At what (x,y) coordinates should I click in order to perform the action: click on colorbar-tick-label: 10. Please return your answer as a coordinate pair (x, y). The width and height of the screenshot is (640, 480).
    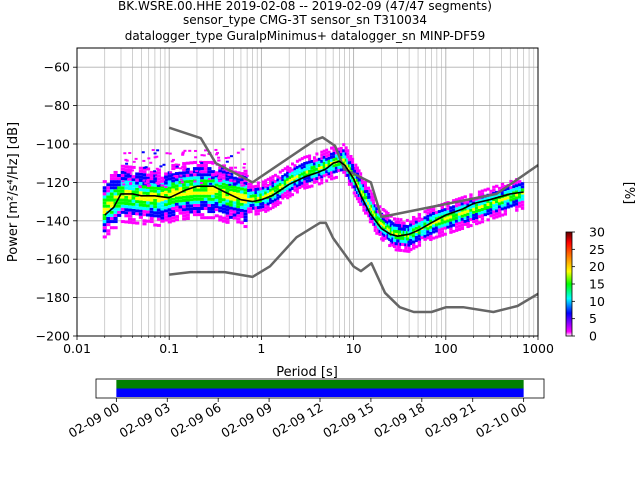
    Looking at the image, I should click on (597, 301).